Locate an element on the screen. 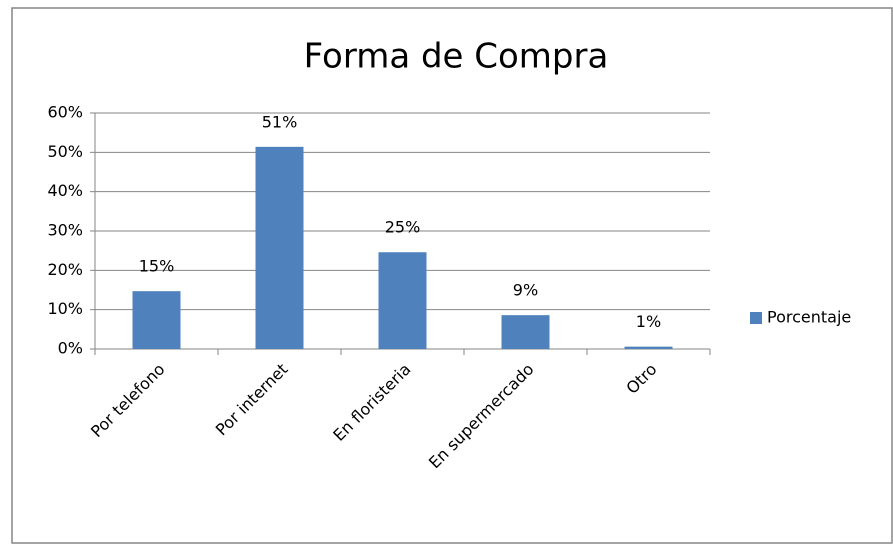 The height and width of the screenshot is (544, 893). y-tick-label: 40% is located at coordinates (65, 190).